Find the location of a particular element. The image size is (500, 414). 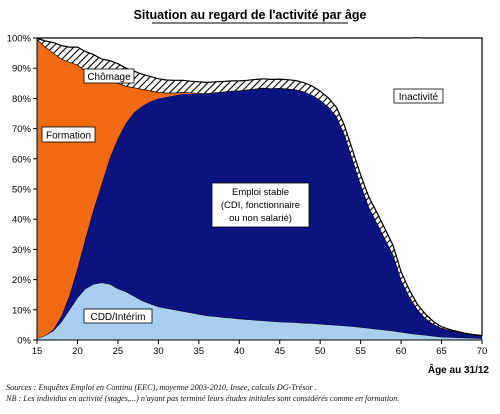

x-tick-label: 60 is located at coordinates (401, 351).